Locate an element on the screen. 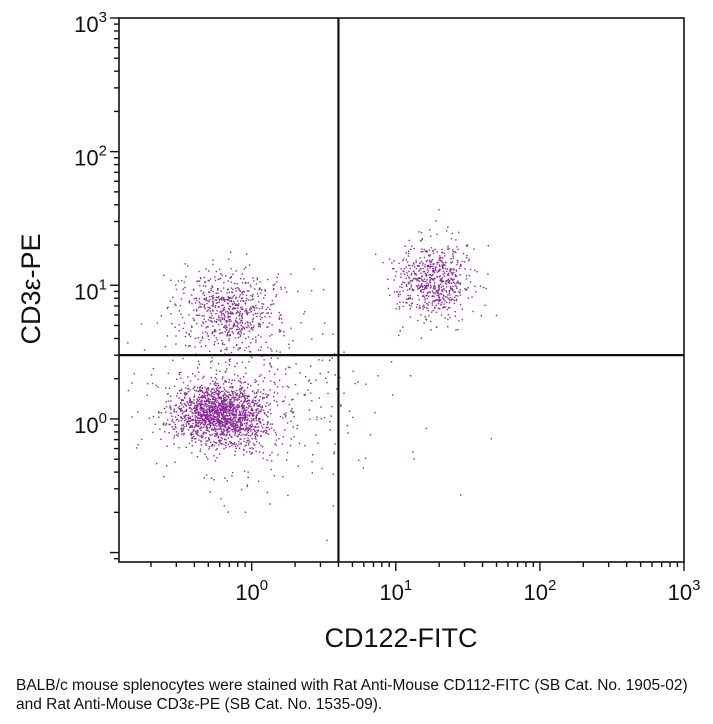  x-axis-title: CD122-FITC is located at coordinates (400, 638).